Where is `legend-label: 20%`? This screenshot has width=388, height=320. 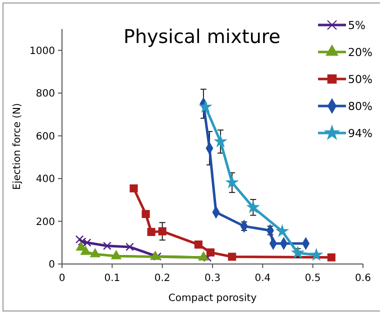
legend-label: 20% is located at coordinates (360, 52).